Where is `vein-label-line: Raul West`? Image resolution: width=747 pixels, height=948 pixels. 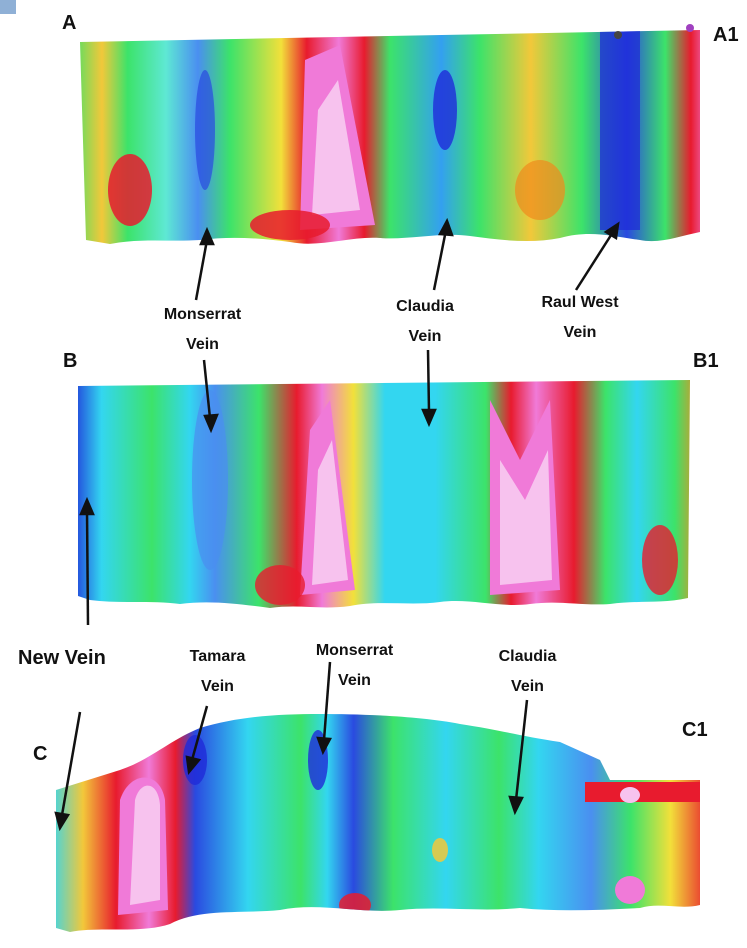 vein-label-line: Raul West is located at coordinates (580, 302).